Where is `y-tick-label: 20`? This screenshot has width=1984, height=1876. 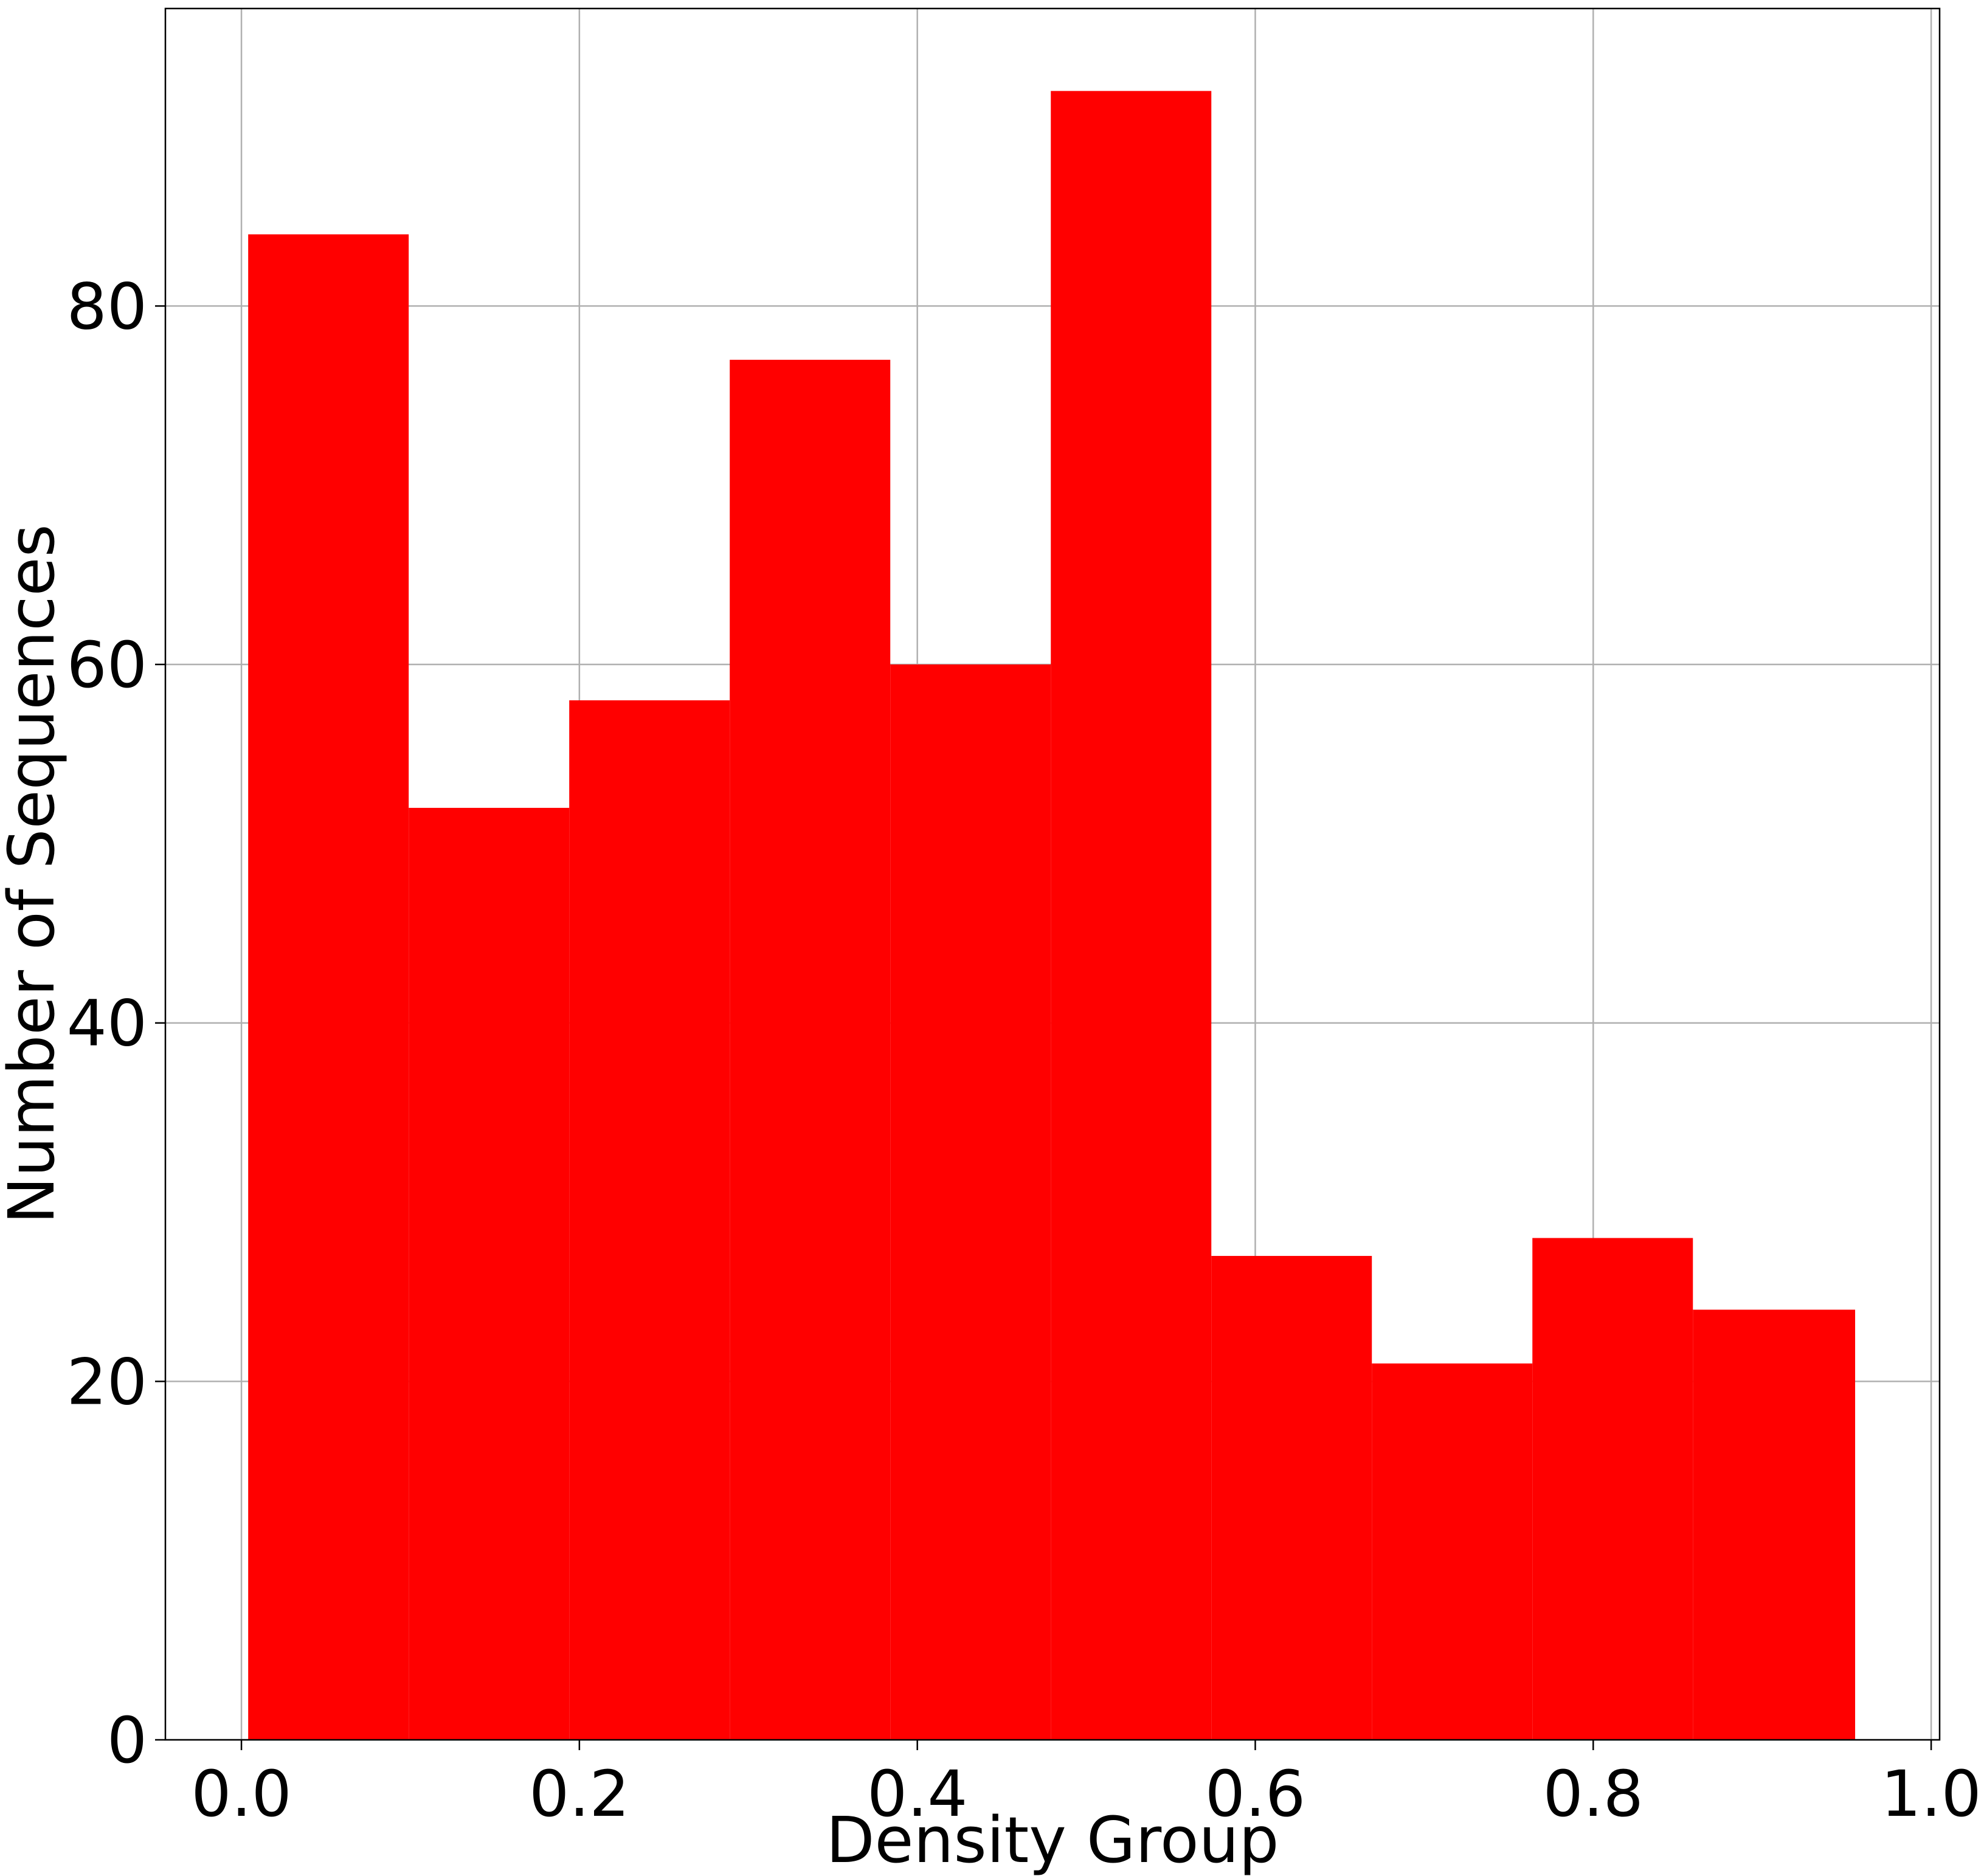
y-tick-label: 20 is located at coordinates (107, 1382).